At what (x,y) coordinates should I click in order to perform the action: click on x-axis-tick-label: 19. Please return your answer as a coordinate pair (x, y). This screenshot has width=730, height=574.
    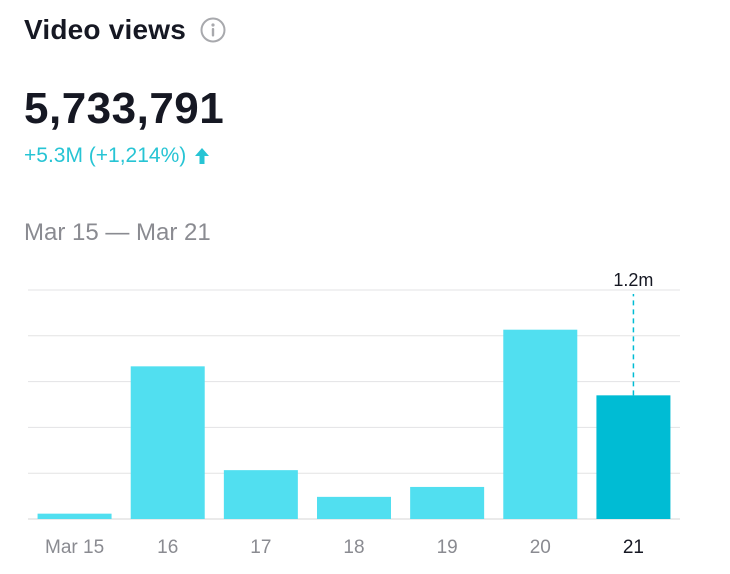
    Looking at the image, I should click on (447, 547).